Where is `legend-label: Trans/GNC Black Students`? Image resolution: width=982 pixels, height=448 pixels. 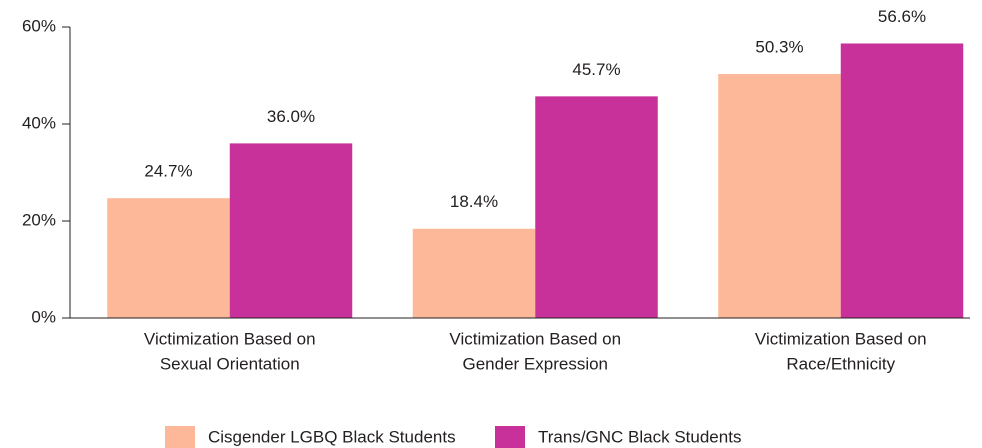 legend-label: Trans/GNC Black Students is located at coordinates (639, 436).